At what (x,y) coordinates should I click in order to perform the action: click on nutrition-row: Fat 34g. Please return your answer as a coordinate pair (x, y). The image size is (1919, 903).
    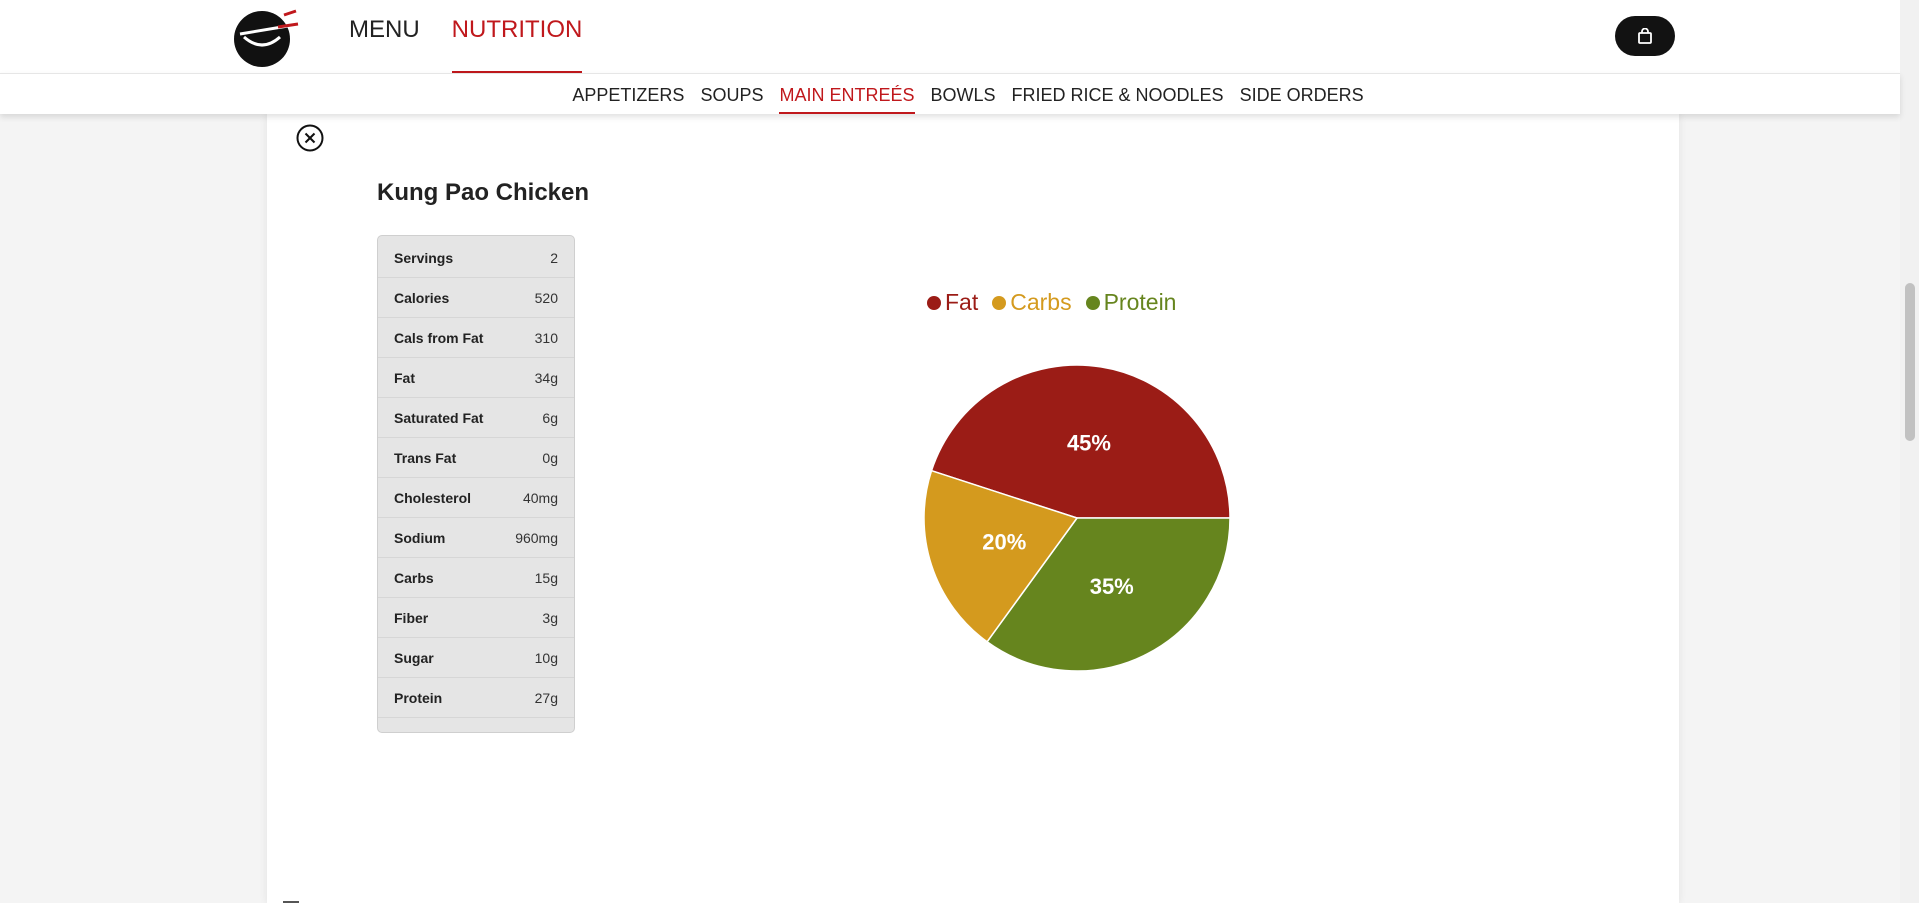
    Looking at the image, I should click on (476, 378).